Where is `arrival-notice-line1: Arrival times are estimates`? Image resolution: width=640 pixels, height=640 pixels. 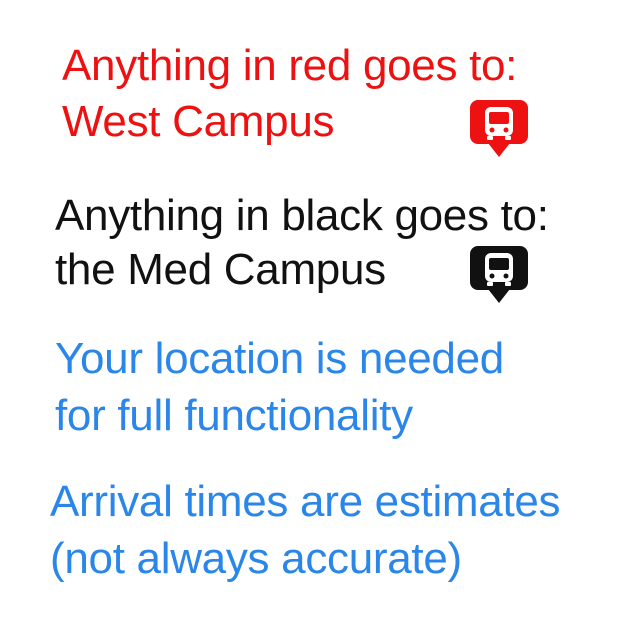
arrival-notice-line1: Arrival times are estimates is located at coordinates (305, 501).